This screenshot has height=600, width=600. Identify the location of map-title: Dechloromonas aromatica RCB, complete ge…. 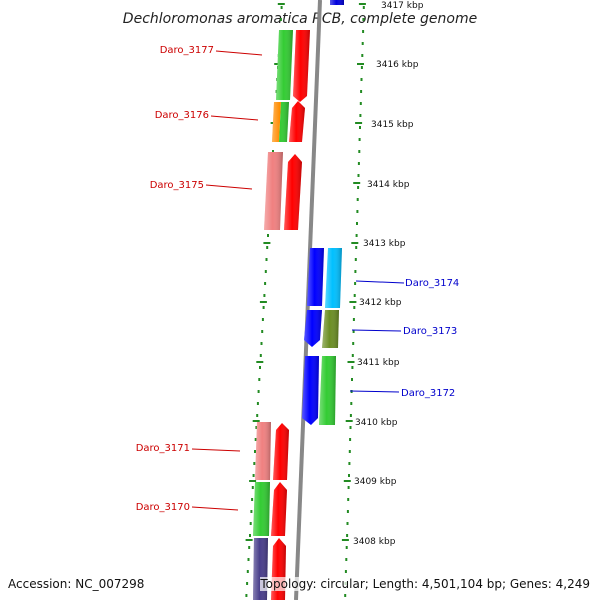
(300, 19).